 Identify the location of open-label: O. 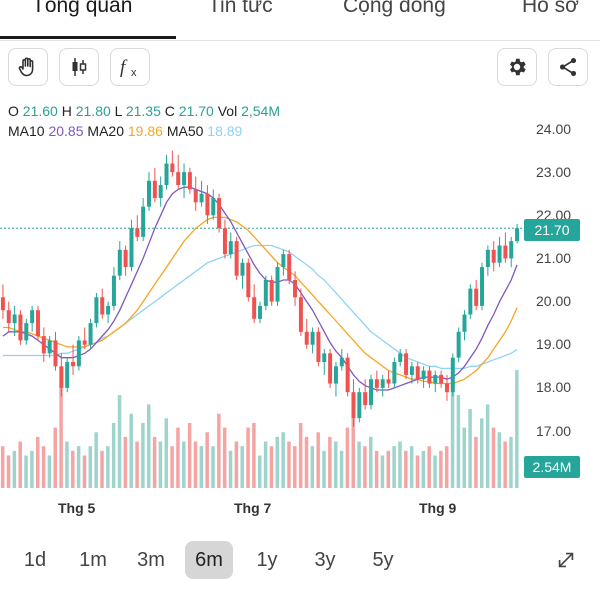
(13, 111).